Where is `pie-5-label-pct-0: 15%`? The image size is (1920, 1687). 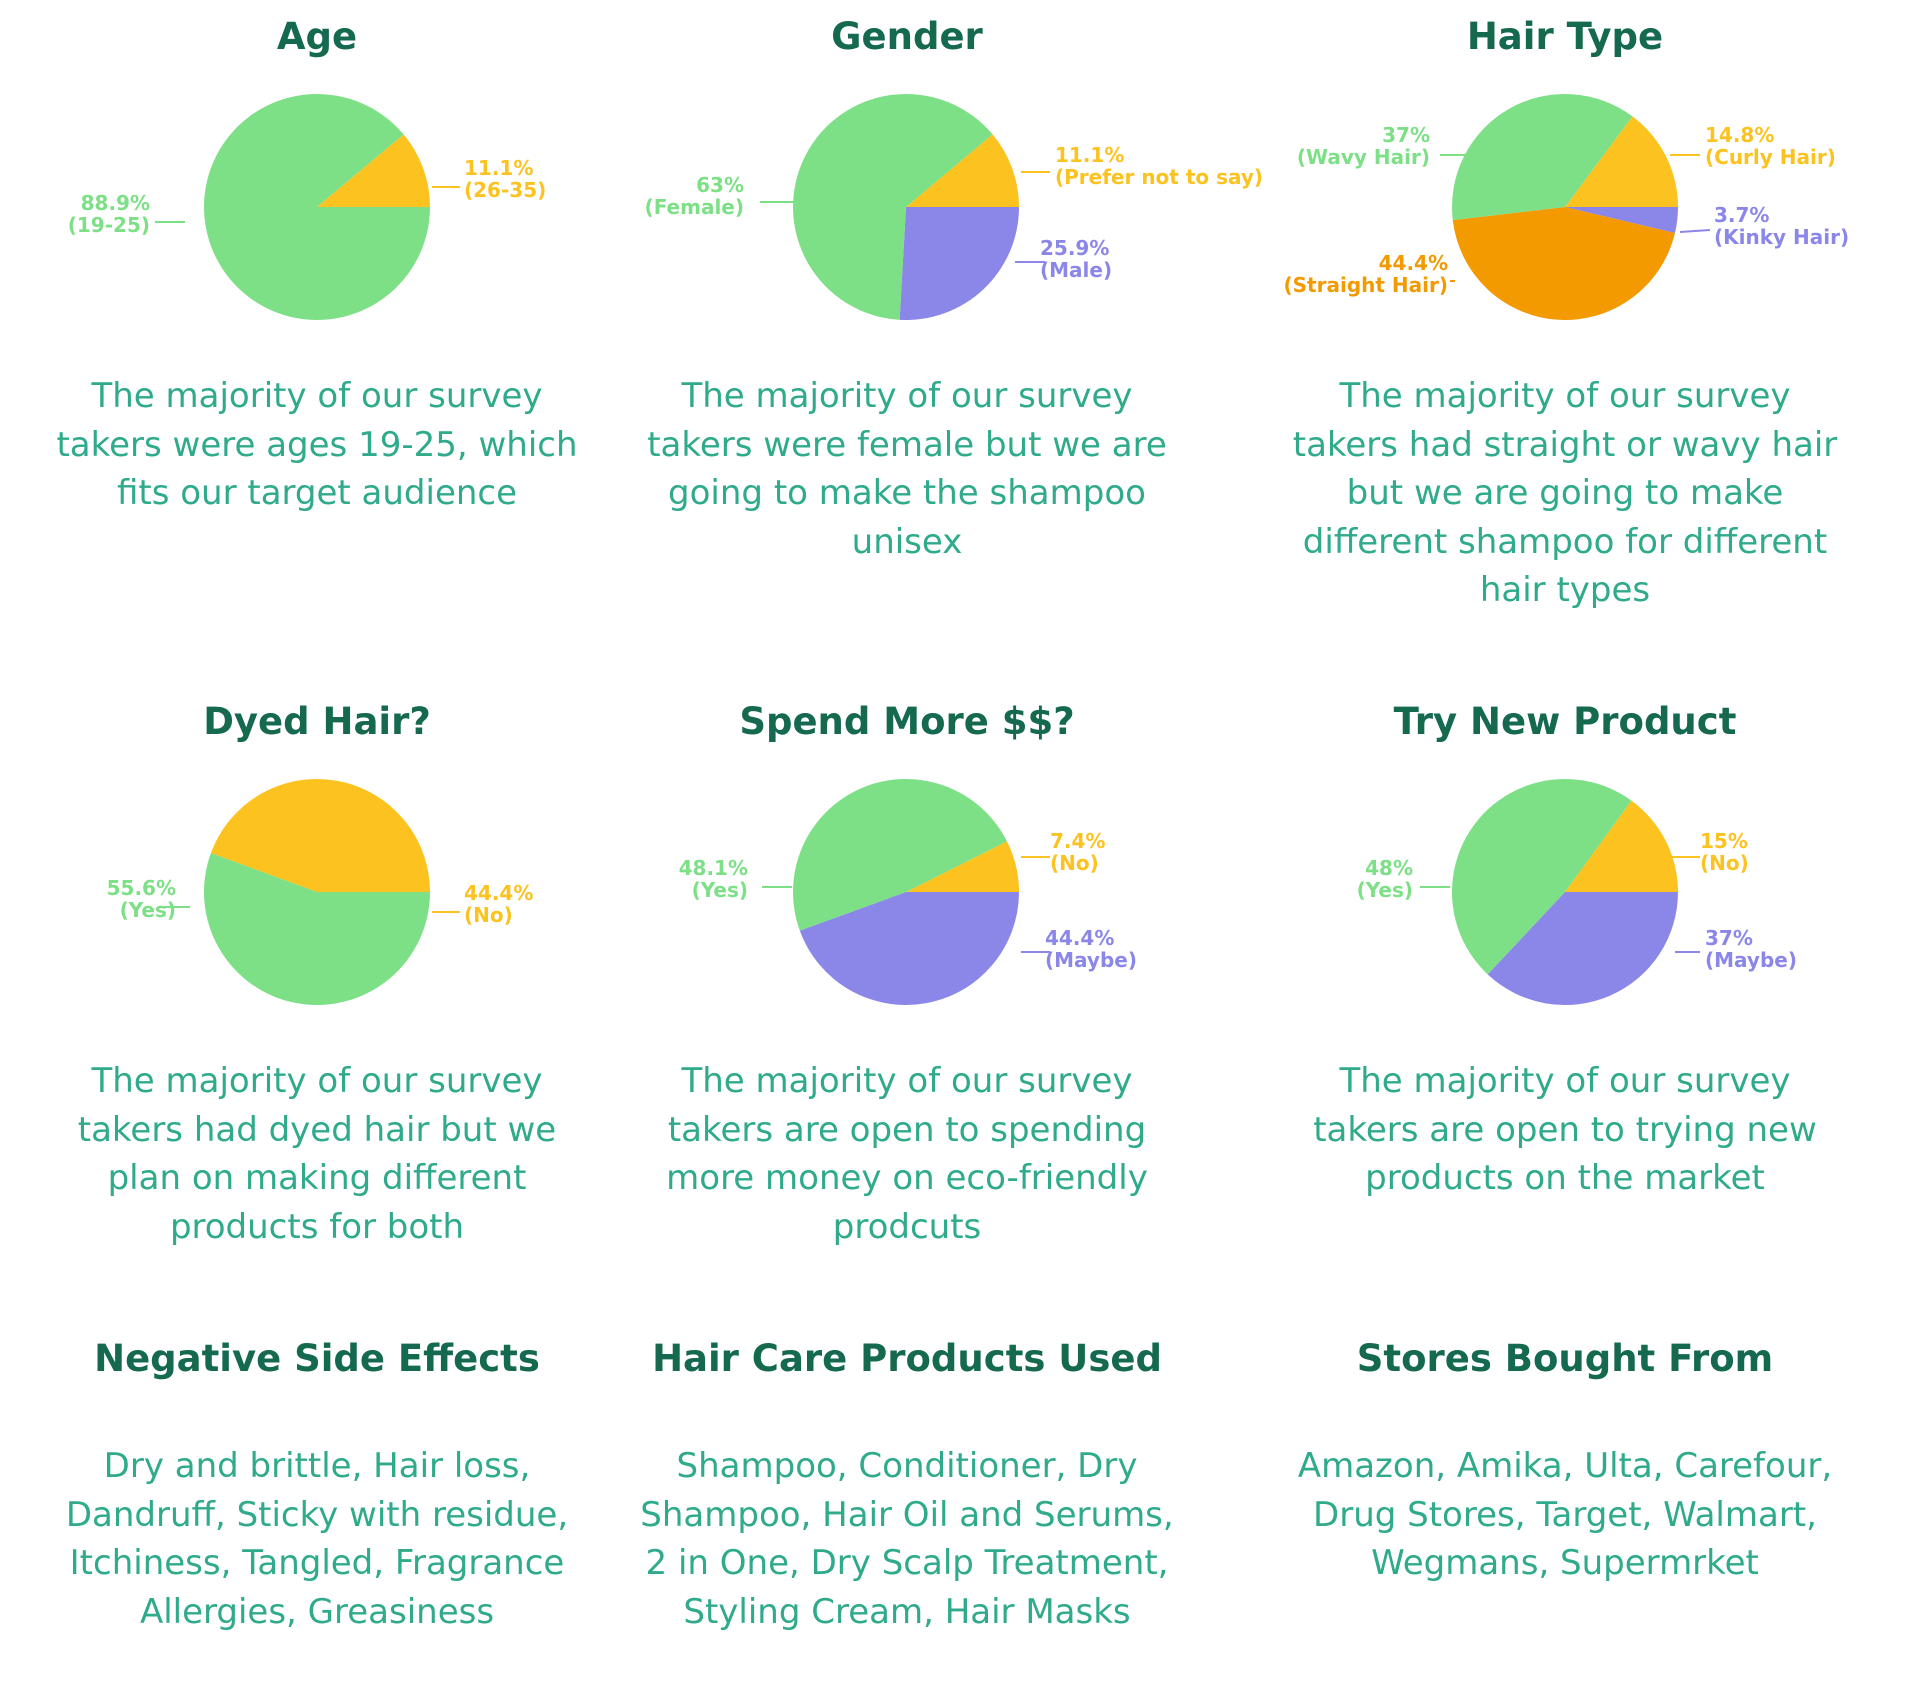
pie-5-label-pct-0: 15% is located at coordinates (1724, 841).